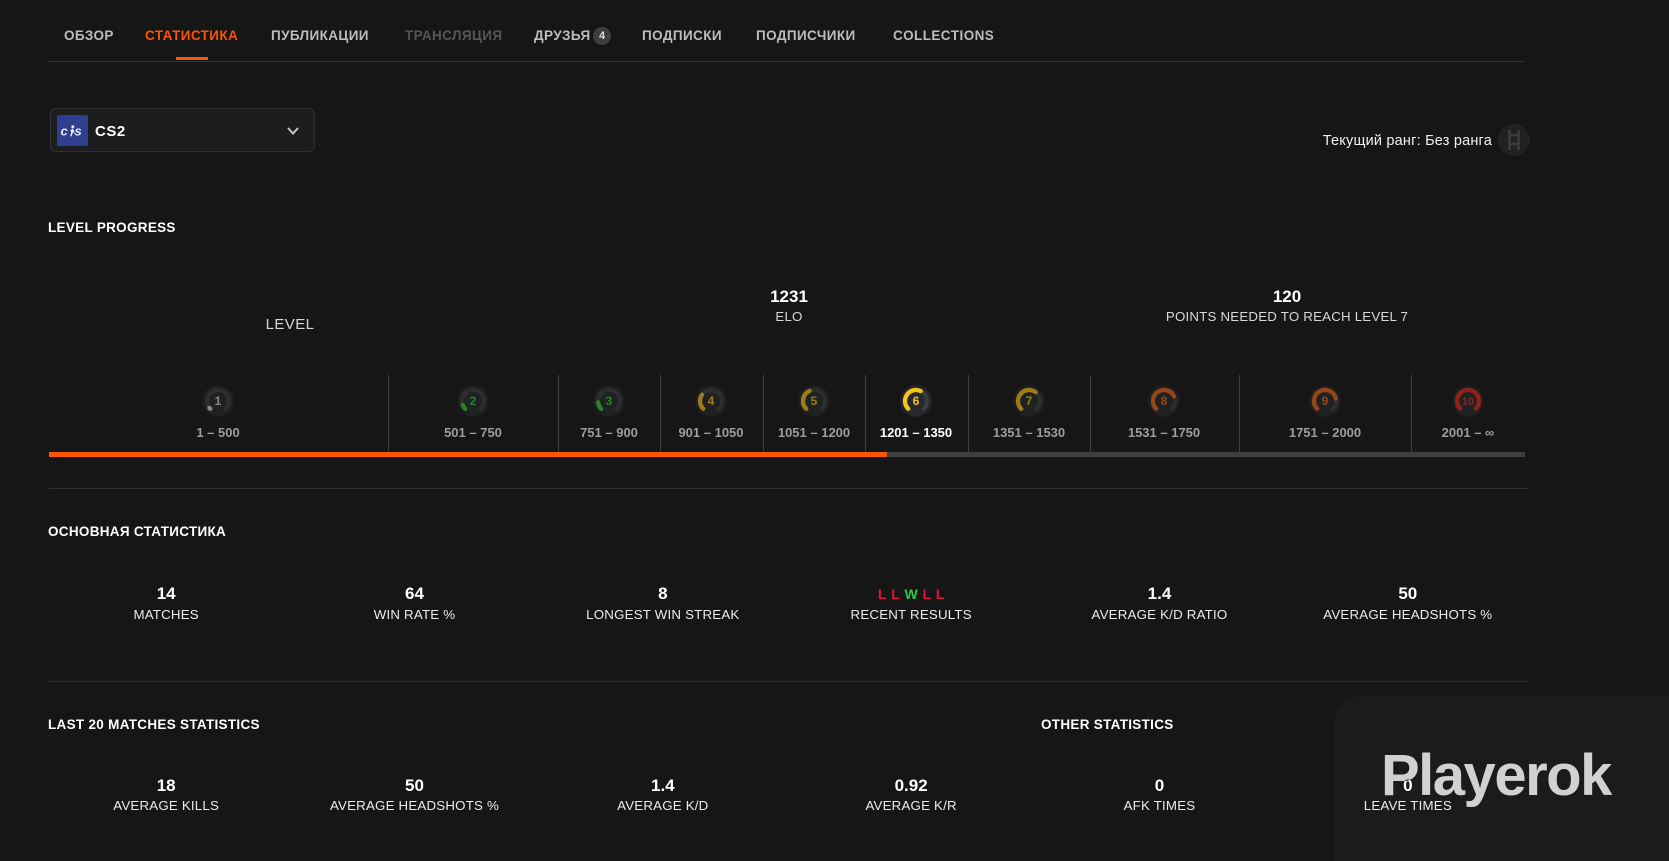 The height and width of the screenshot is (861, 1669). I want to click on svg-text: 5, so click(814, 401).